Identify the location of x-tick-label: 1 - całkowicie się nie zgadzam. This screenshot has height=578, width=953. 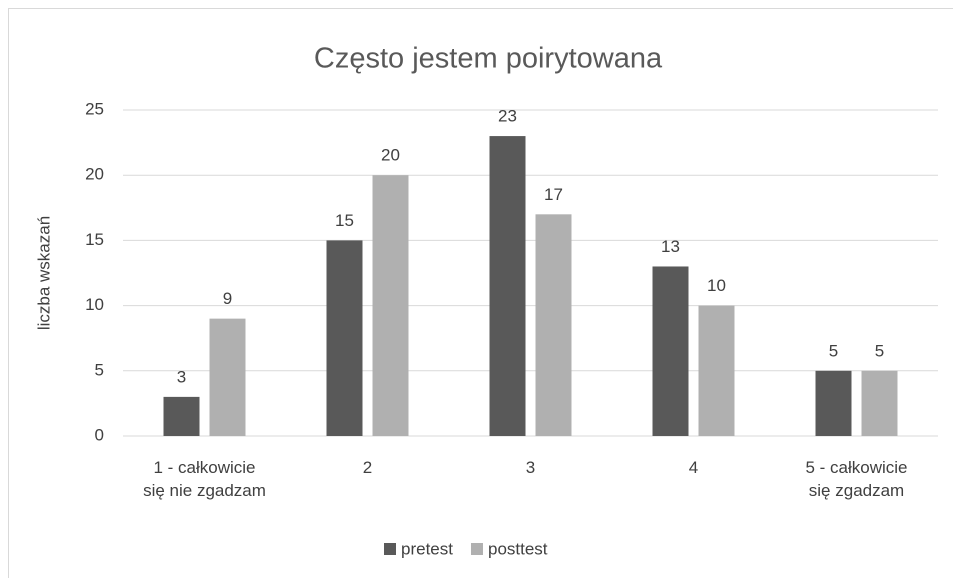
(204, 479).